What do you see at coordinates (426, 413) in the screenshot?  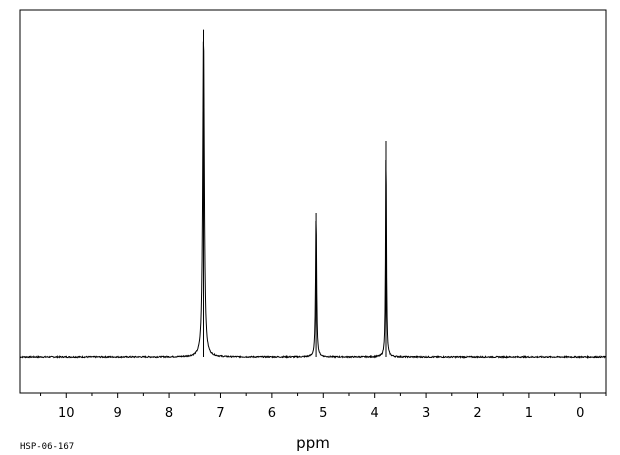 I see `x-tick-label: 3` at bounding box center [426, 413].